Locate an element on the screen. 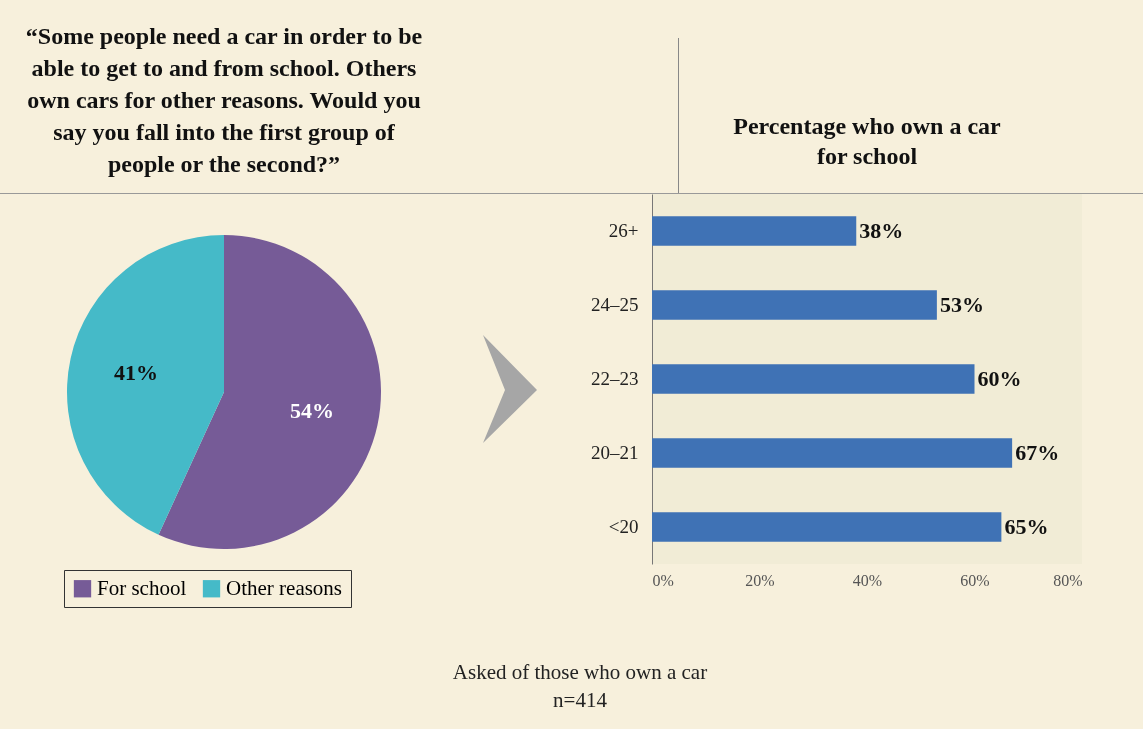 This screenshot has height=729, width=1143. data-label: 67% is located at coordinates (1037, 452).